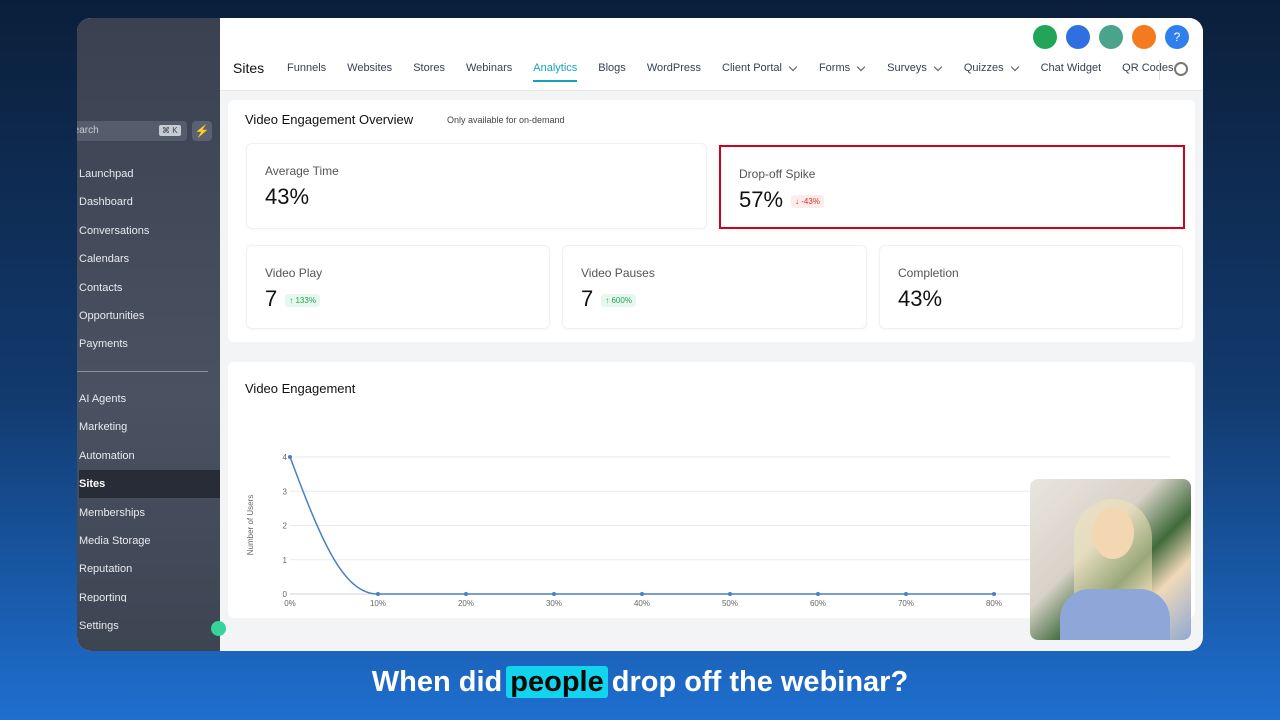 Image resolution: width=1280 pixels, height=720 pixels. I want to click on x-tick-label: 10%, so click(378, 603).